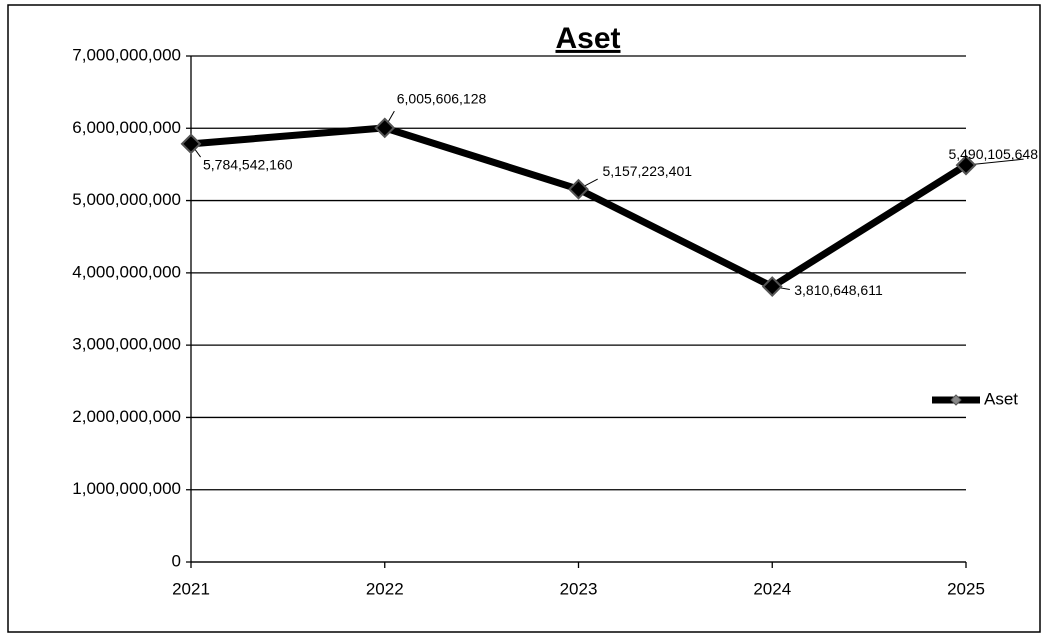 This screenshot has width=1049, height=637. I want to click on data-label: 5,157,223,401, so click(648, 171).